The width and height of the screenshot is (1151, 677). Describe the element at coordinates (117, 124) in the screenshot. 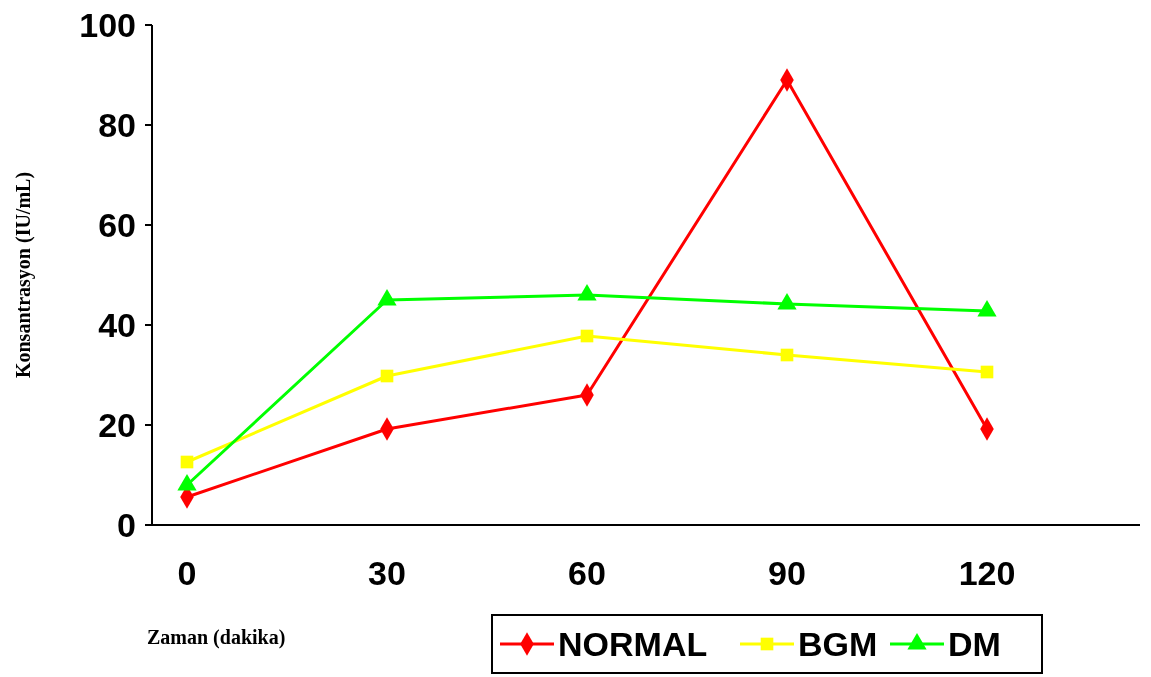

I see `y-tick-label: 80` at that location.